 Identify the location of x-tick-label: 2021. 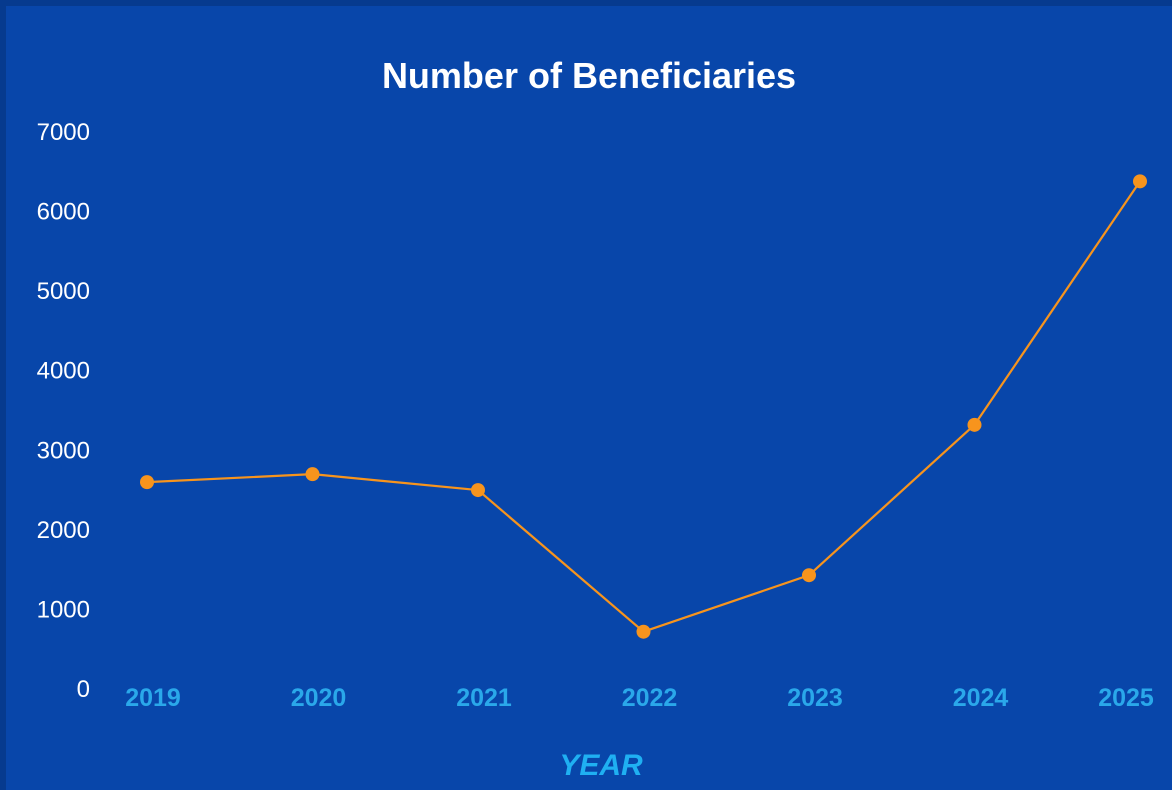
(484, 698).